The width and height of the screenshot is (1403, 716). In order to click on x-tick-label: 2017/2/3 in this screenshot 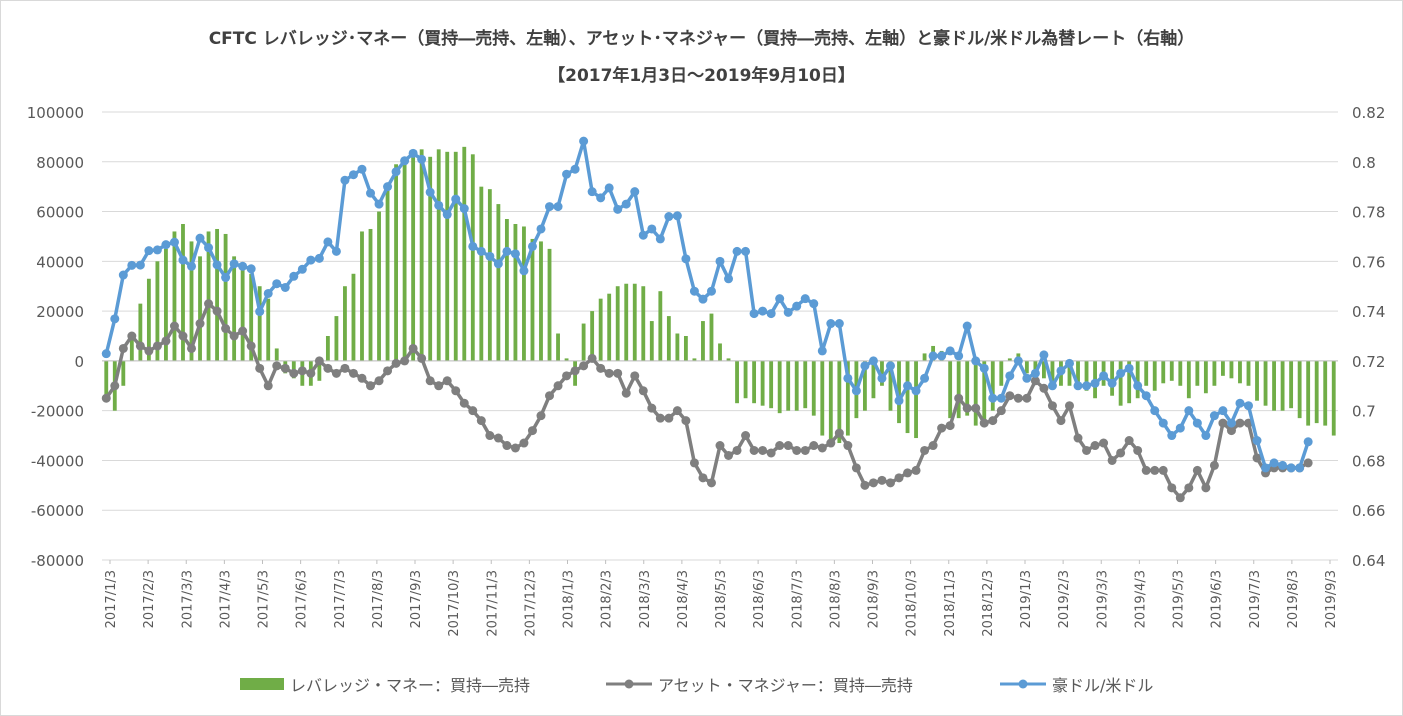, I will do `click(149, 599)`.